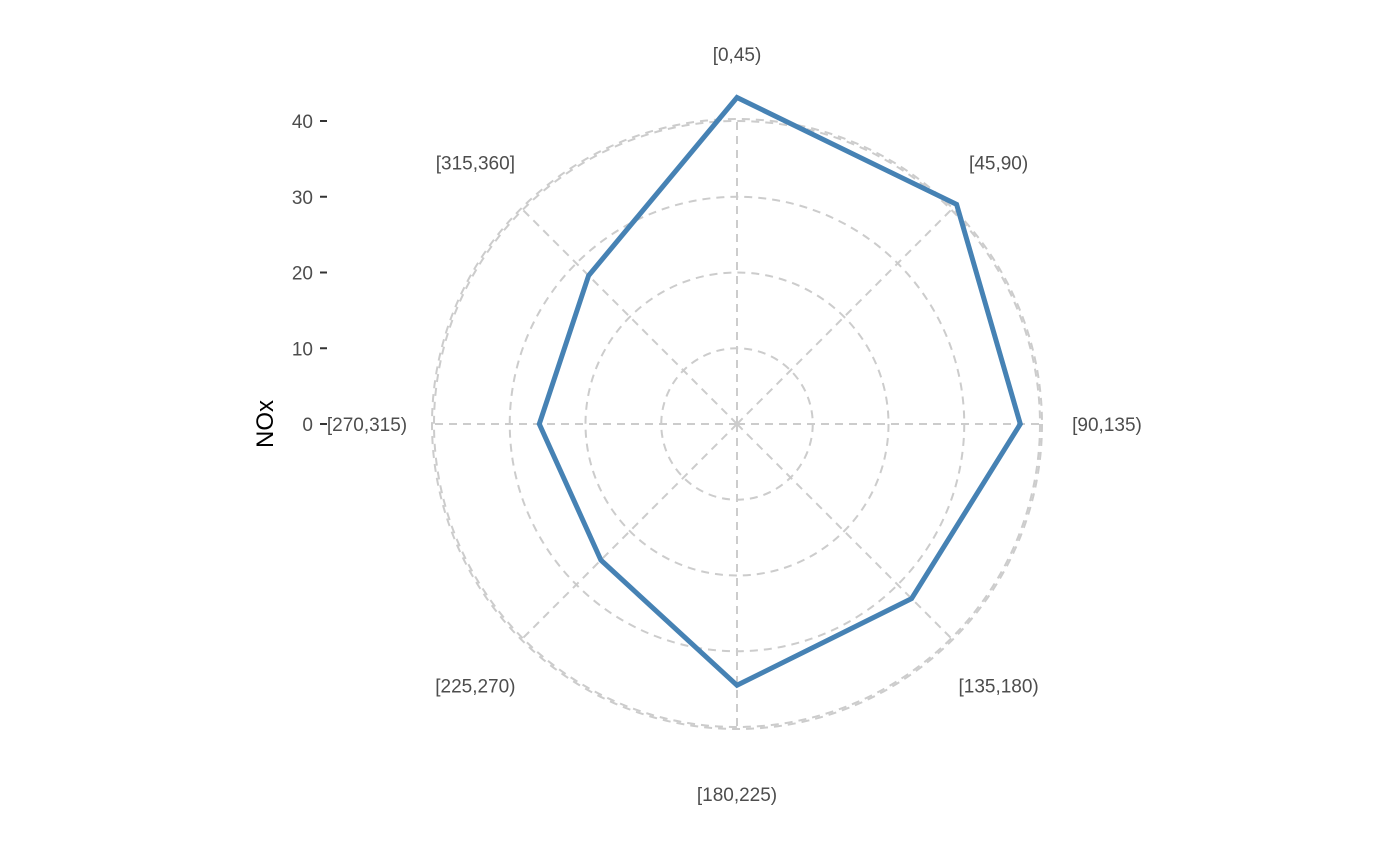 The height and width of the screenshot is (866, 1400). What do you see at coordinates (1107, 425) in the screenshot?
I see `category-label: [90,135)` at bounding box center [1107, 425].